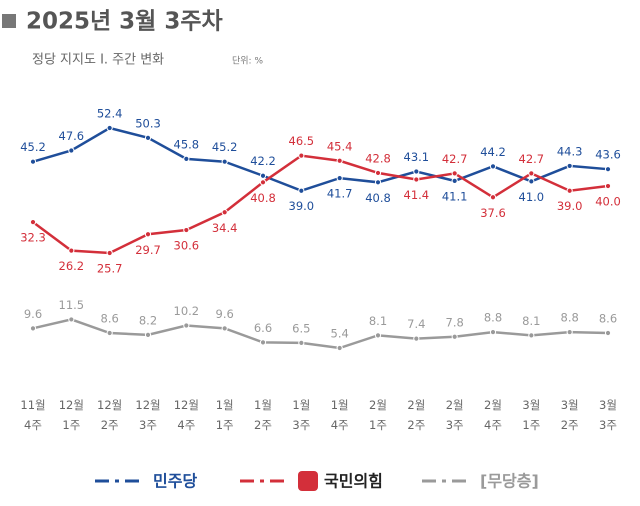 Image resolution: width=640 pixels, height=506 pixels. I want to click on x-tick-label-line: 3월, so click(531, 405).